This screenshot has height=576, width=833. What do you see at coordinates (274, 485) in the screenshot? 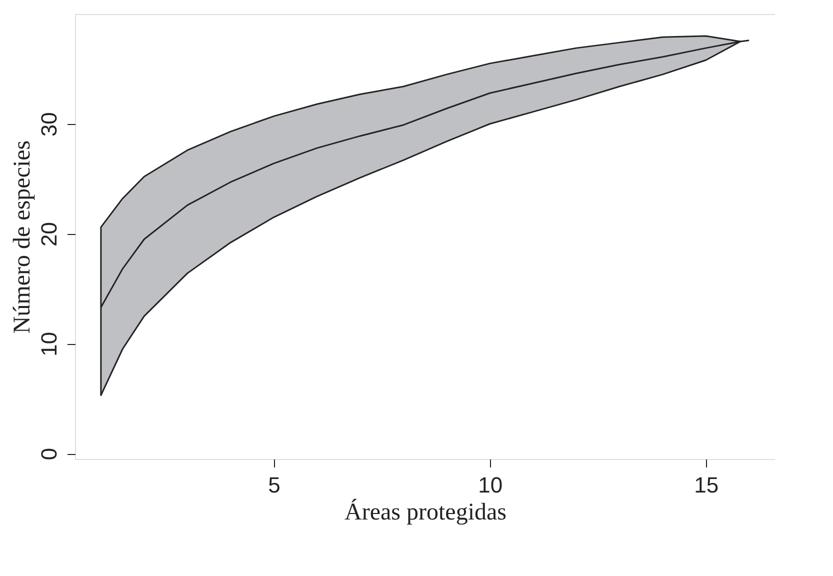
I see `x-tick-label: 5` at bounding box center [274, 485].